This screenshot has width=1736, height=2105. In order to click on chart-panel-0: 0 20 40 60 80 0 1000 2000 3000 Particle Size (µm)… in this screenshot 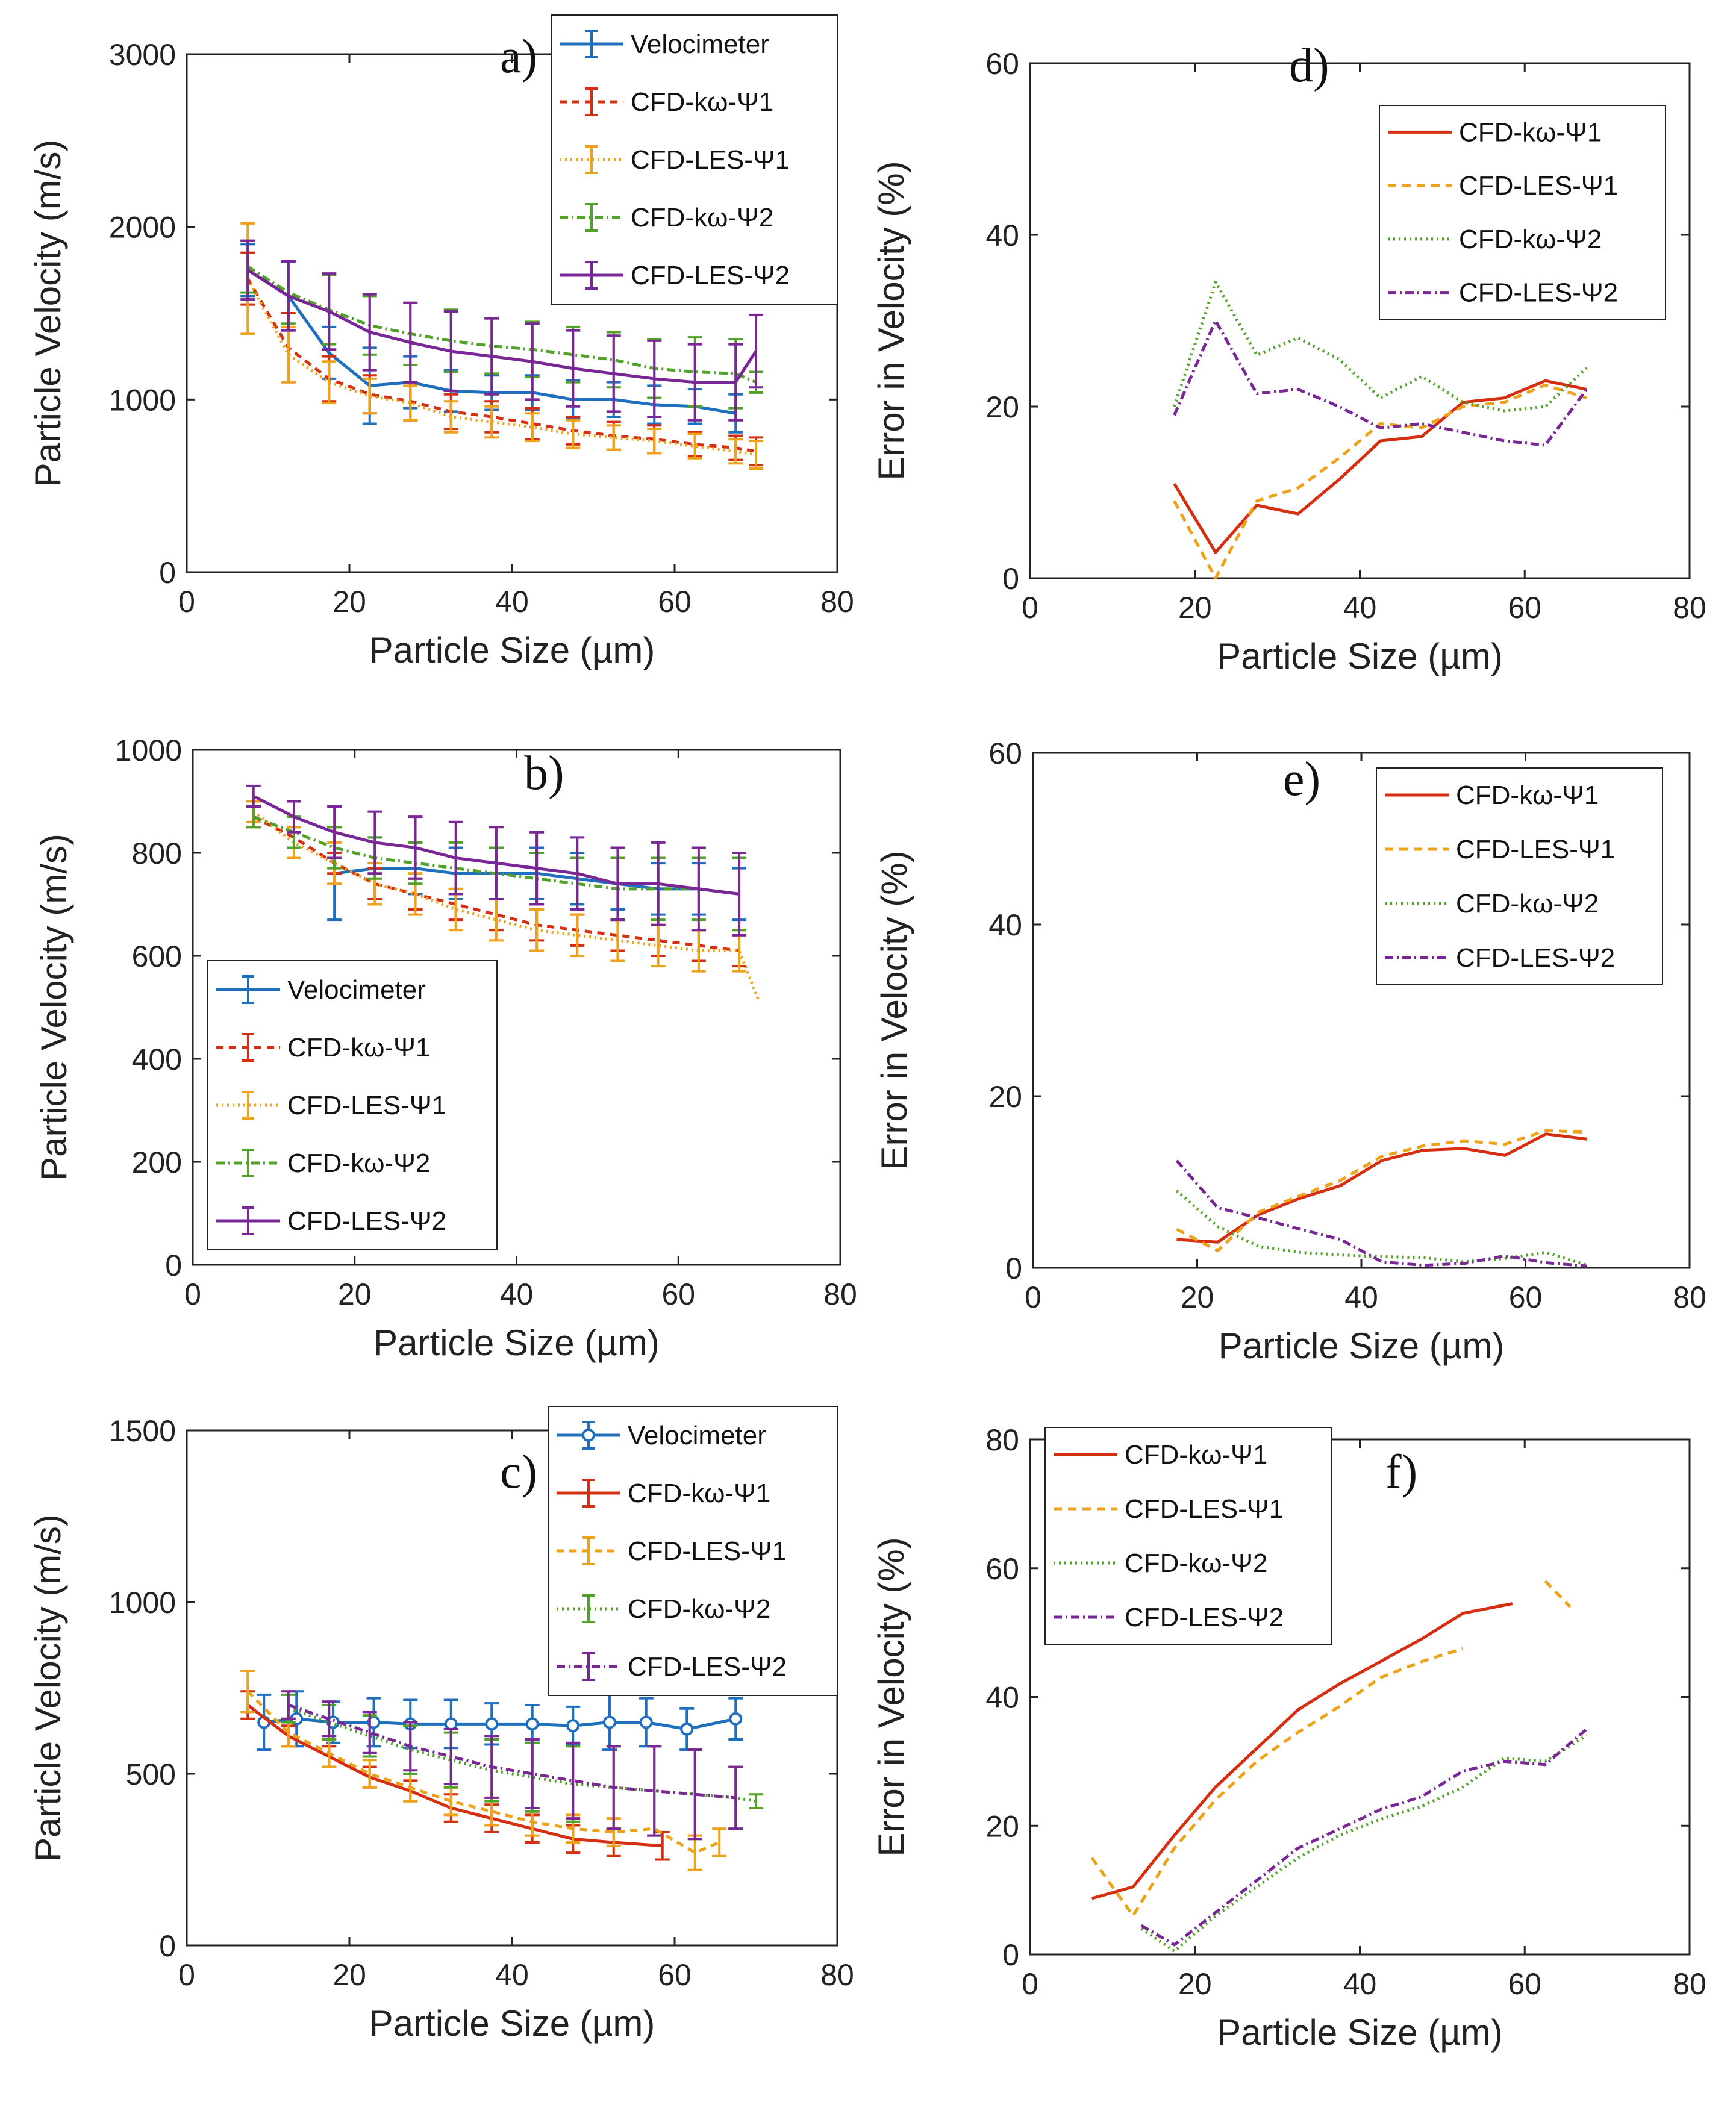, I will do `click(441, 342)`.